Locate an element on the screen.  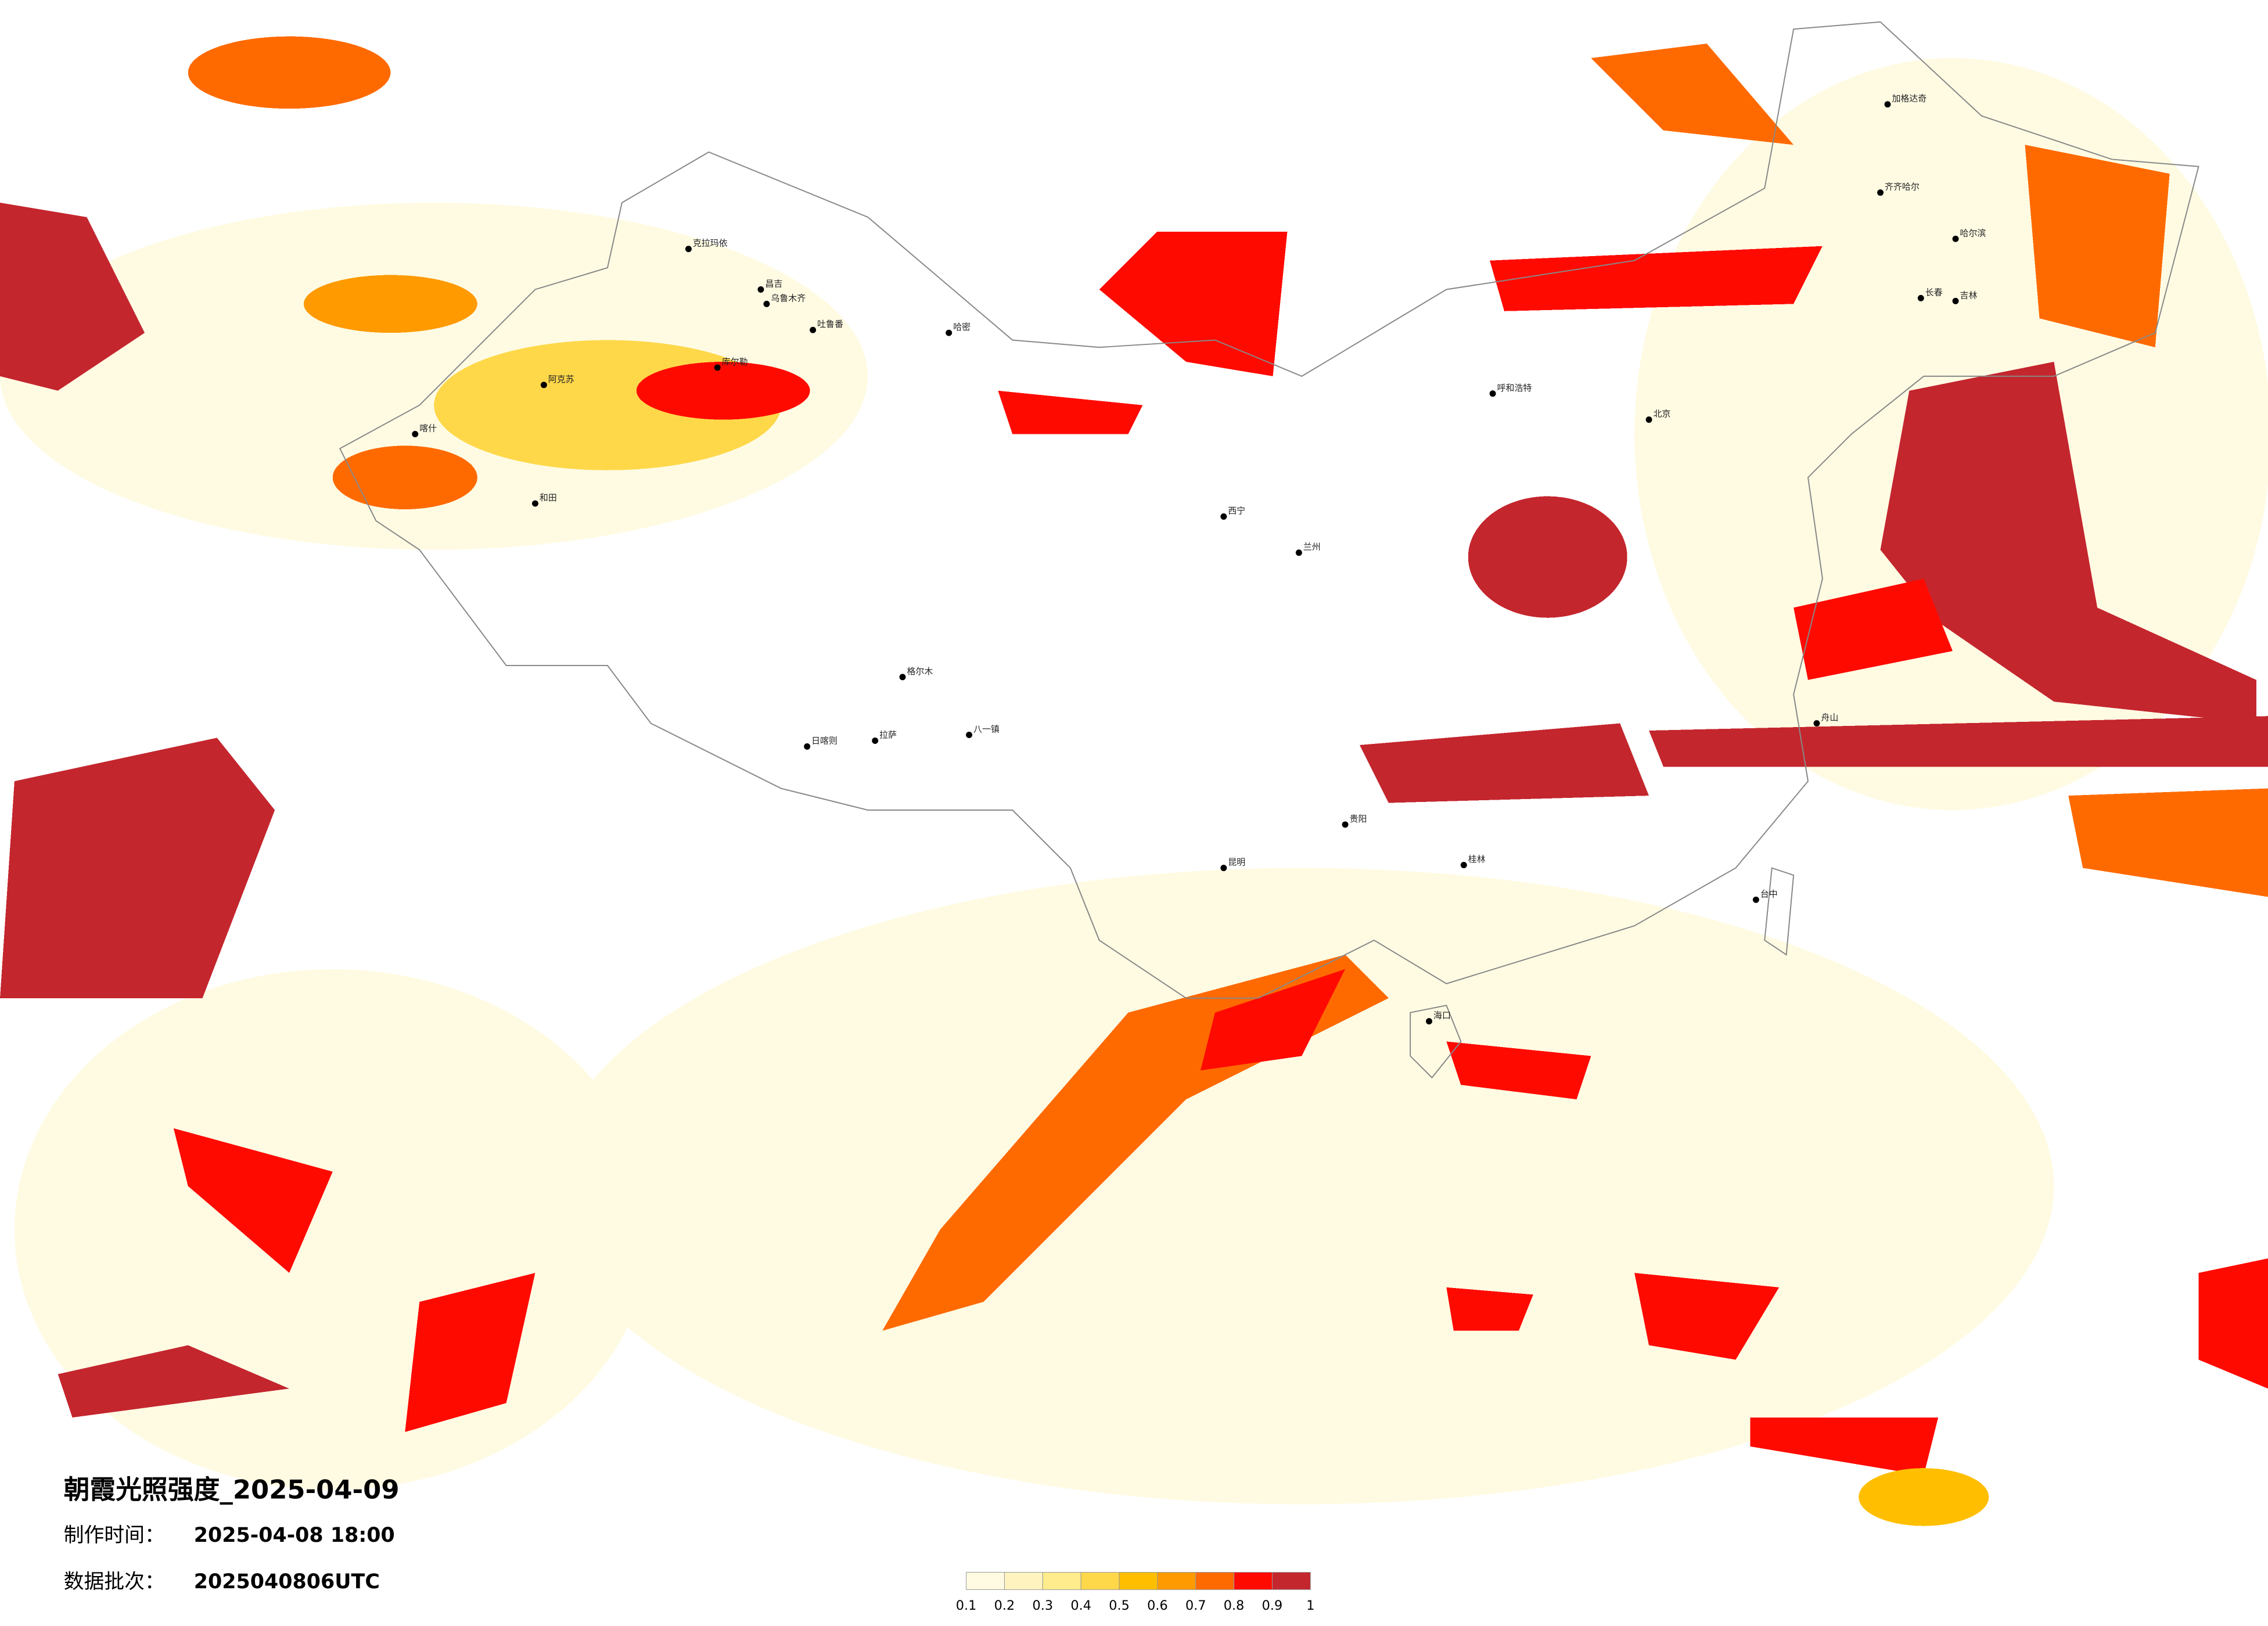
map-title: 朝霞光照强度_2025-04-09 is located at coordinates (232, 1490).